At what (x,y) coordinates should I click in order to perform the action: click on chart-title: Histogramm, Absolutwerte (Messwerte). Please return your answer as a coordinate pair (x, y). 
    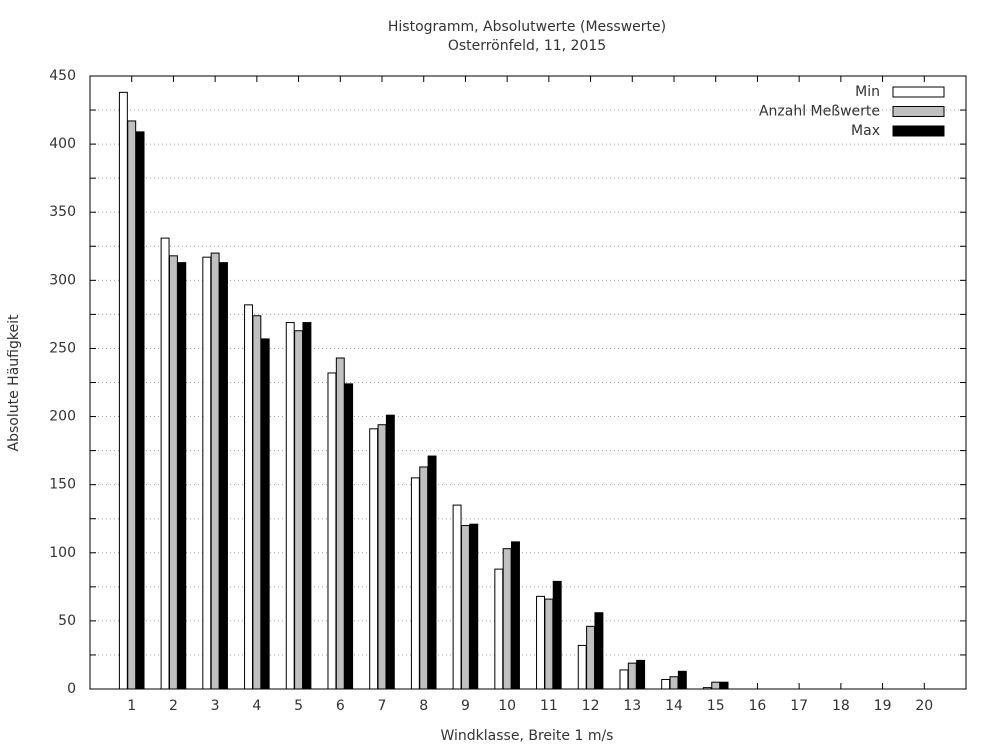
    Looking at the image, I should click on (527, 27).